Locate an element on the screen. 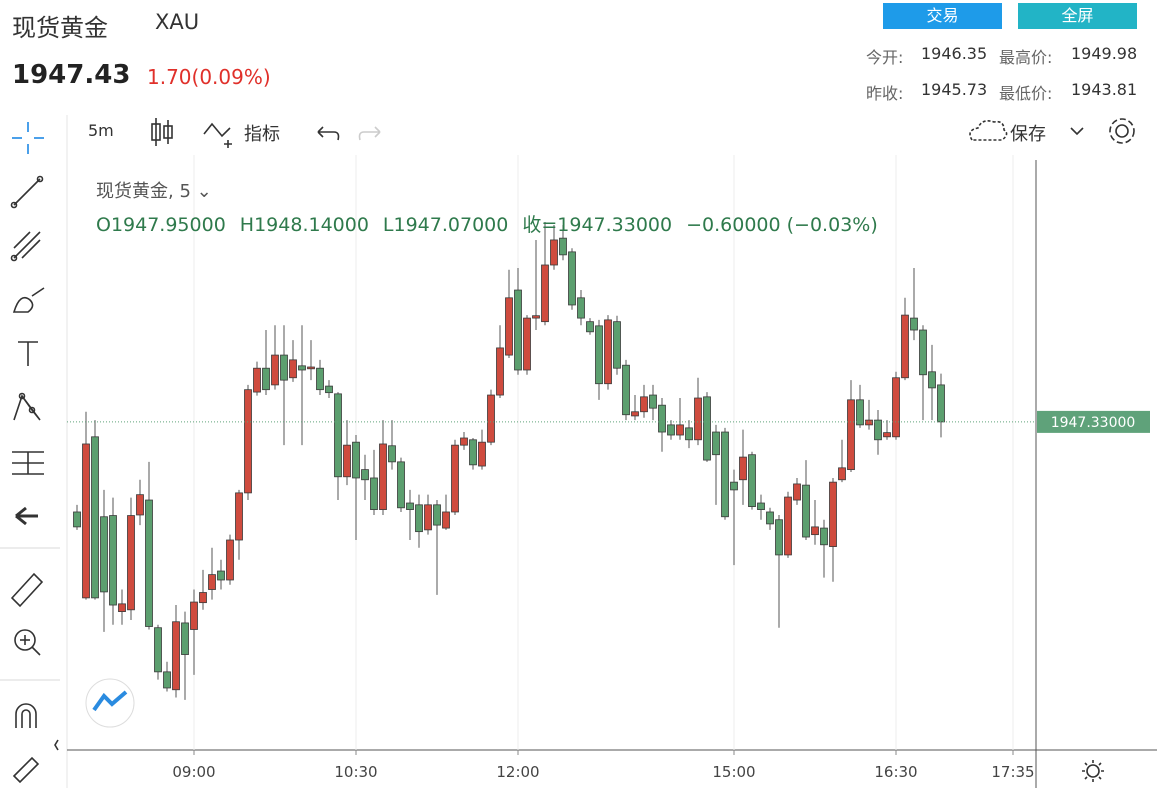 This screenshot has height=788, width=1157. ruler-tool is located at coordinates (27, 590).